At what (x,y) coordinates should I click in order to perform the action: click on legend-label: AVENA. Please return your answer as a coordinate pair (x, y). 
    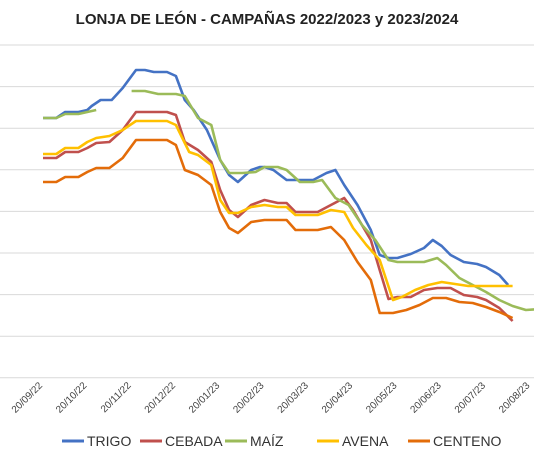
    Looking at the image, I should click on (365, 441).